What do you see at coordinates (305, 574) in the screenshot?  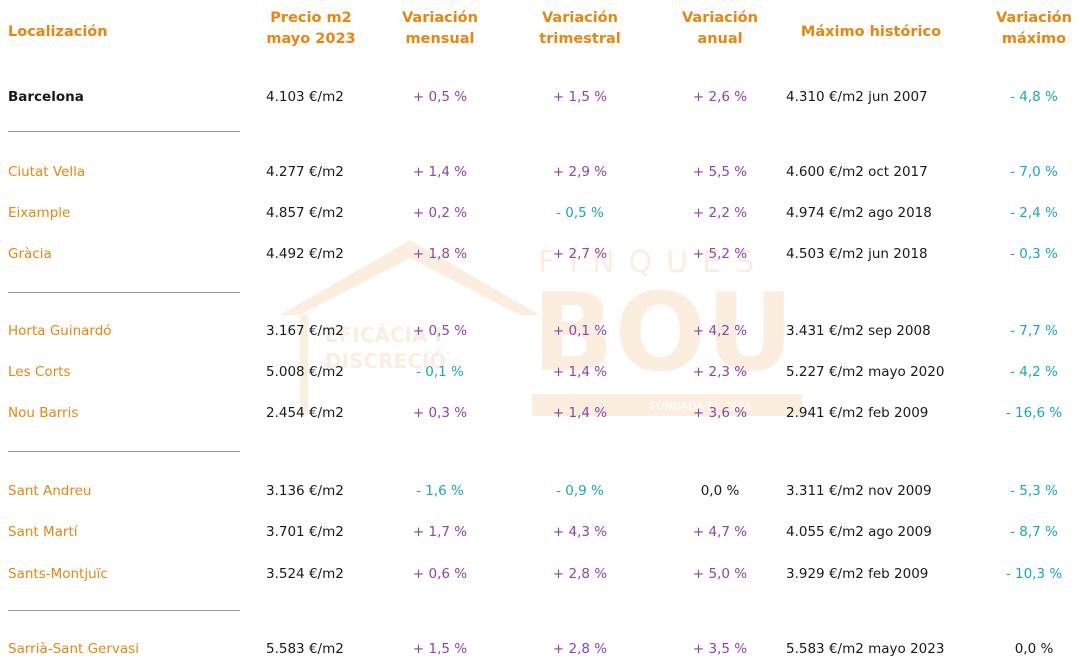 I see `cell-price: 3.524 €/m2` at bounding box center [305, 574].